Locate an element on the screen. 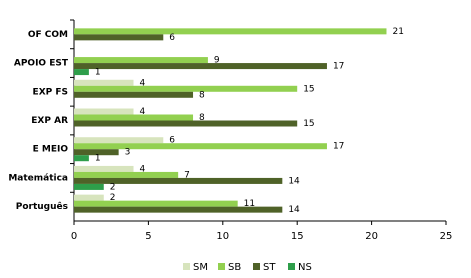  y-tick-label: Matemática is located at coordinates (38, 178).